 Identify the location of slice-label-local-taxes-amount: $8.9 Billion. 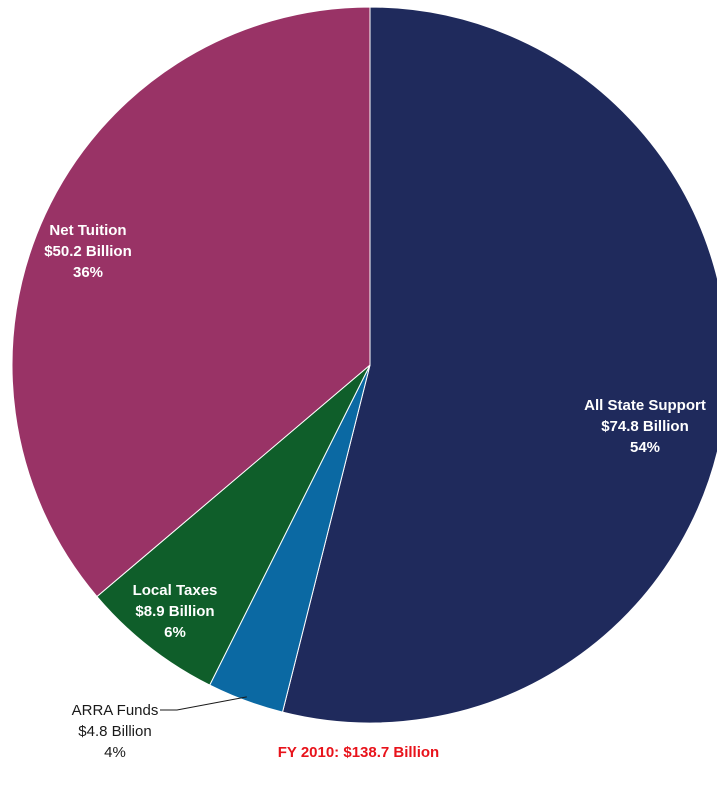
(174, 611).